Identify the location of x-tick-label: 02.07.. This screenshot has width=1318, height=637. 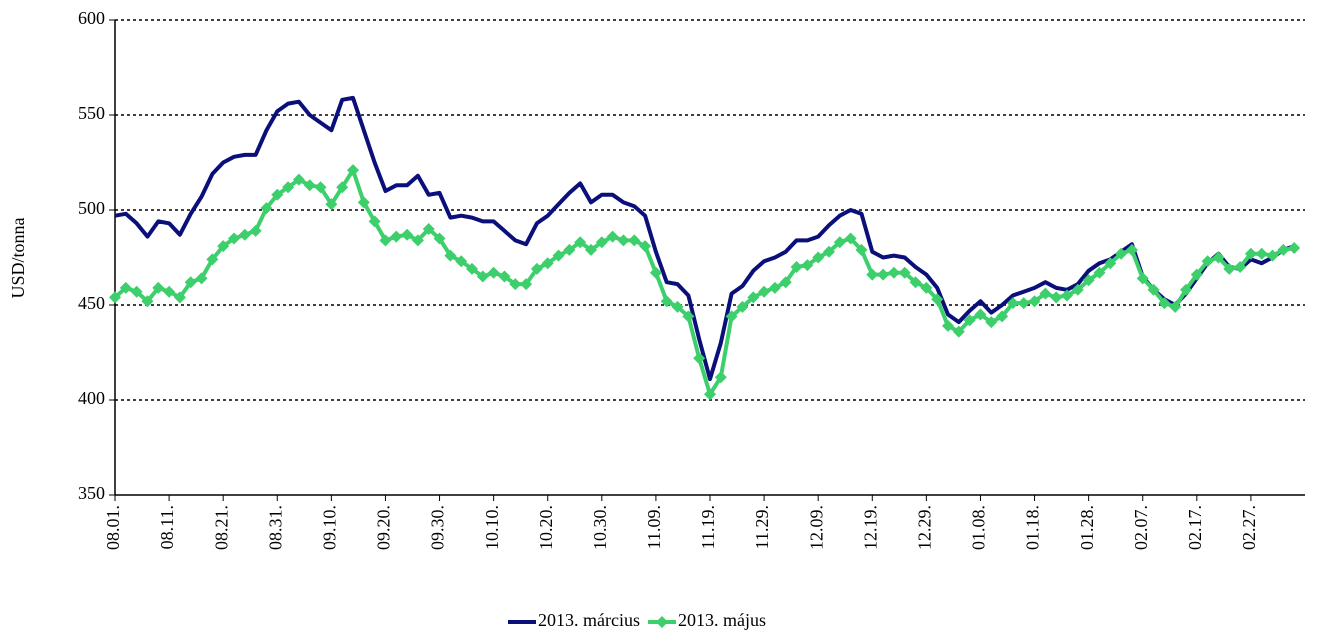
(1141, 527).